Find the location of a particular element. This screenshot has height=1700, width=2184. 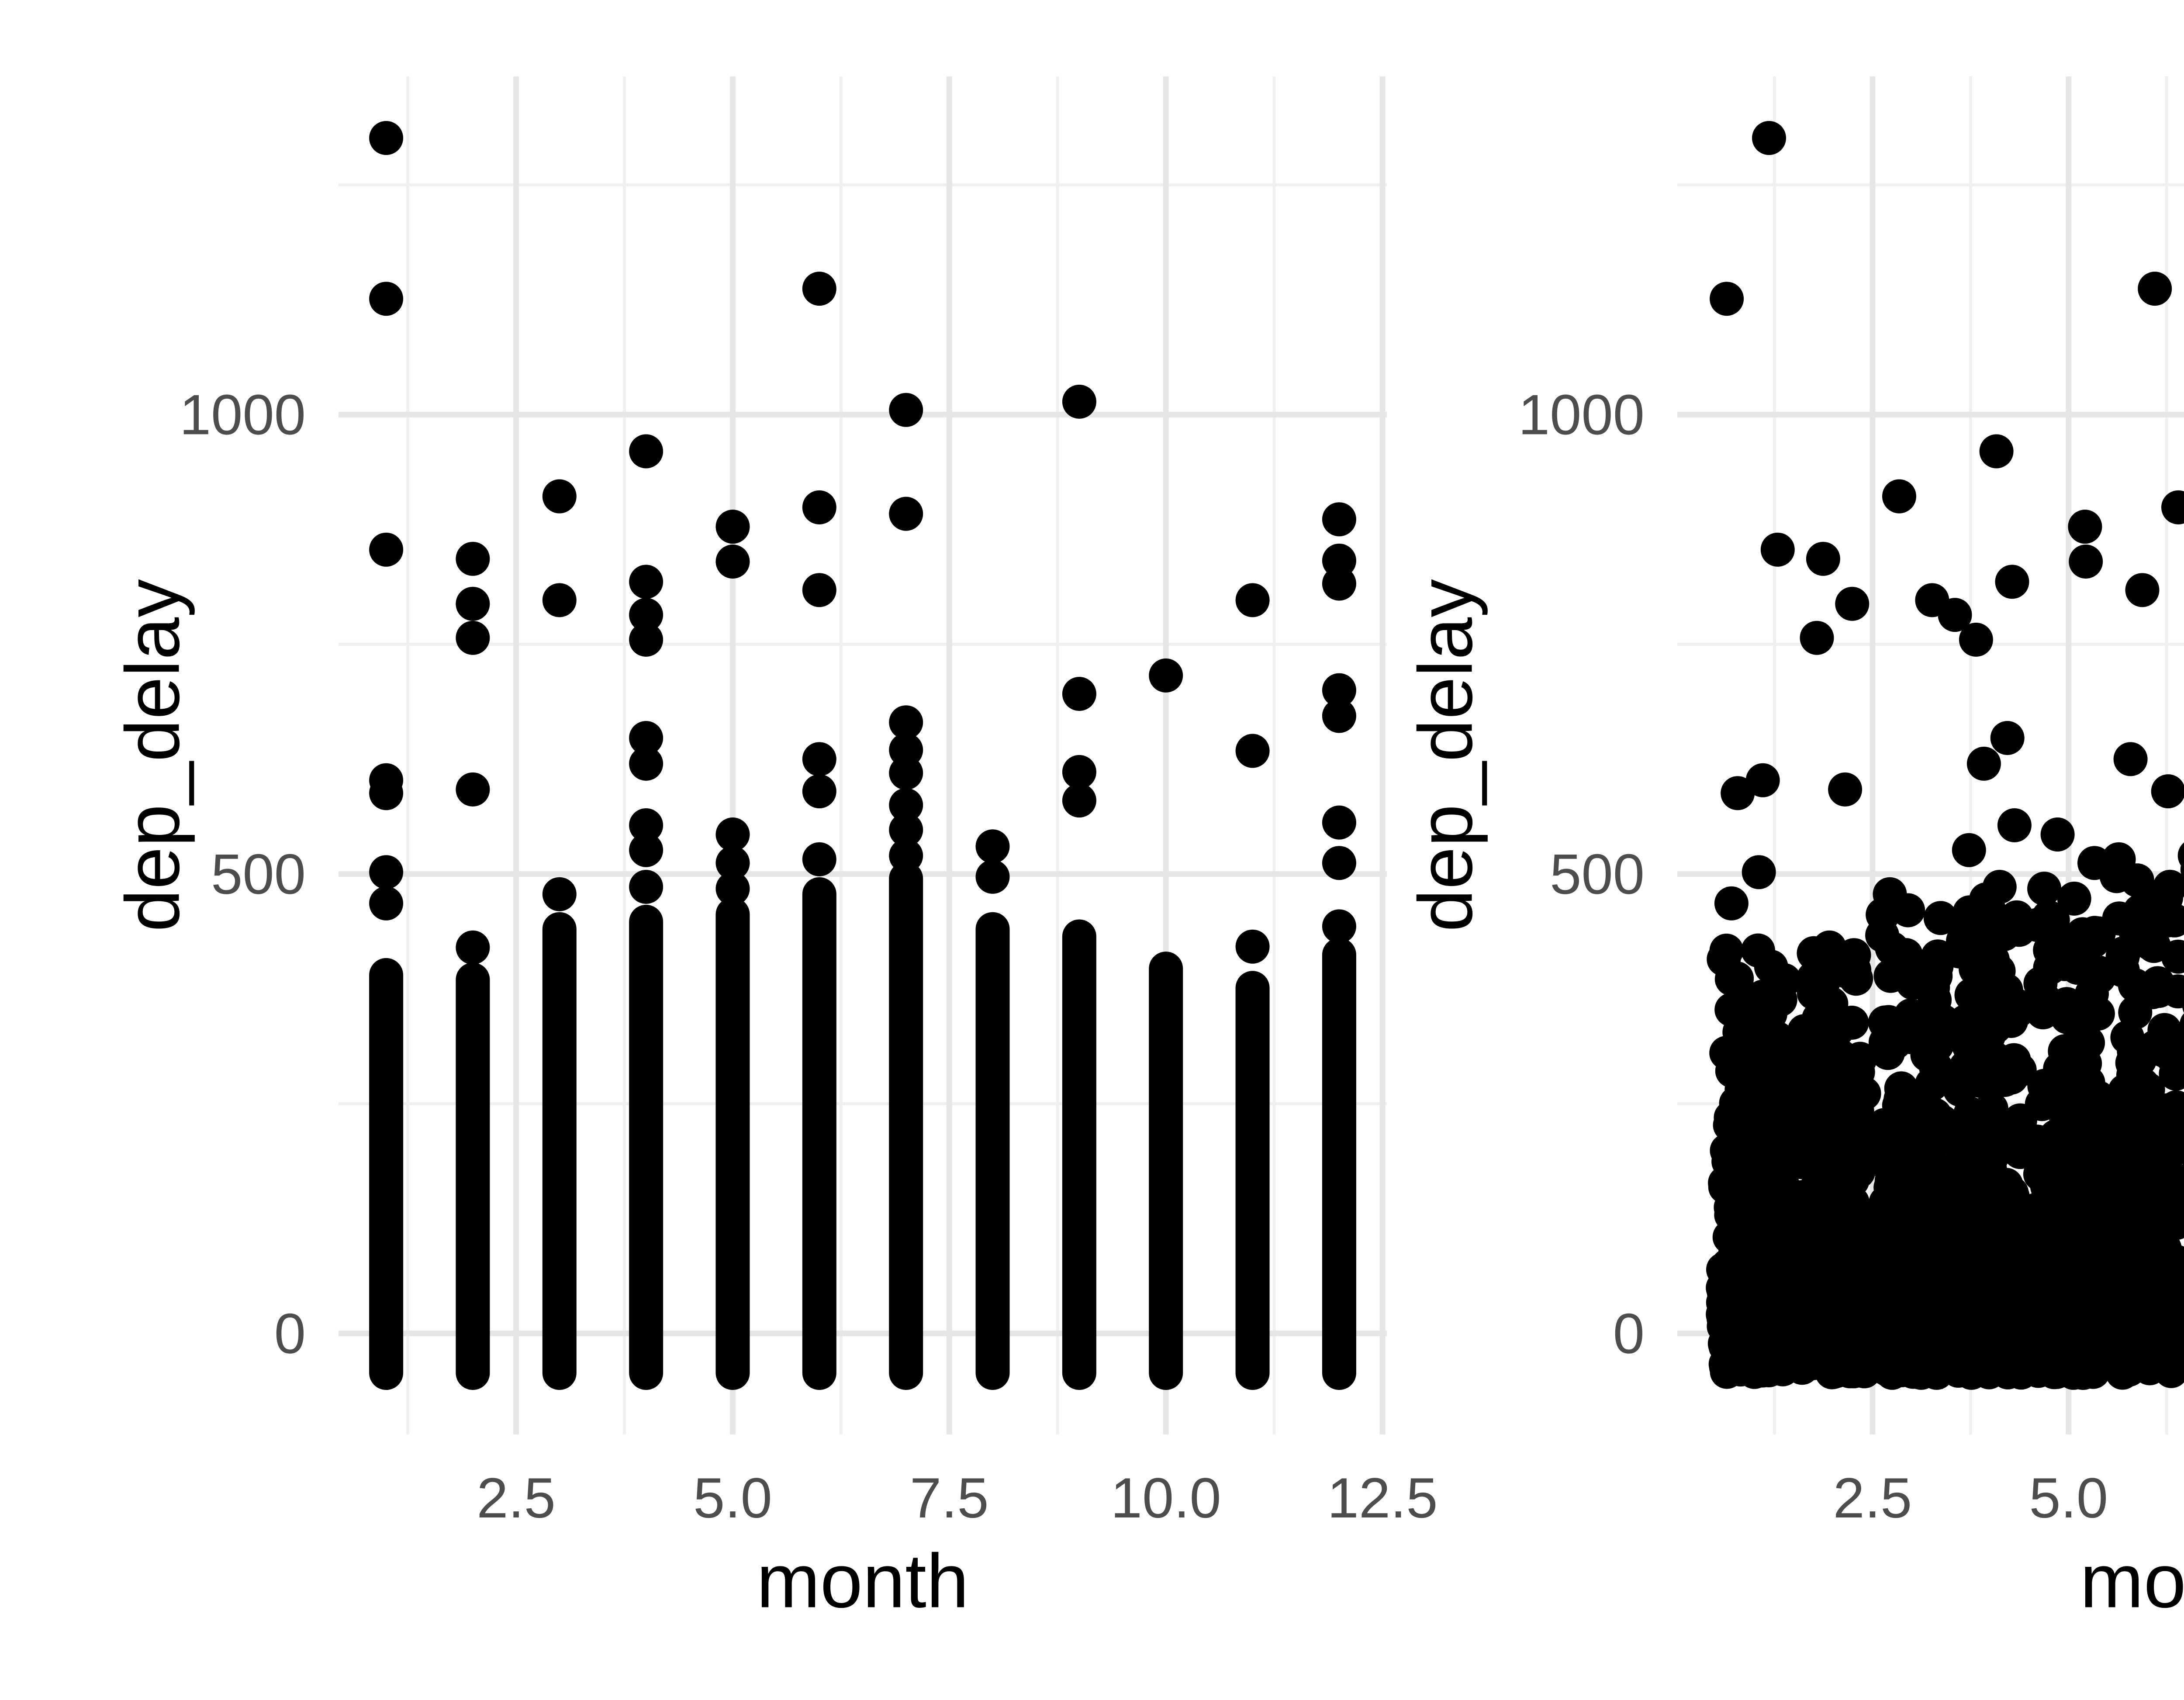

y-axis-tick-label: 1000 is located at coordinates (243, 415).